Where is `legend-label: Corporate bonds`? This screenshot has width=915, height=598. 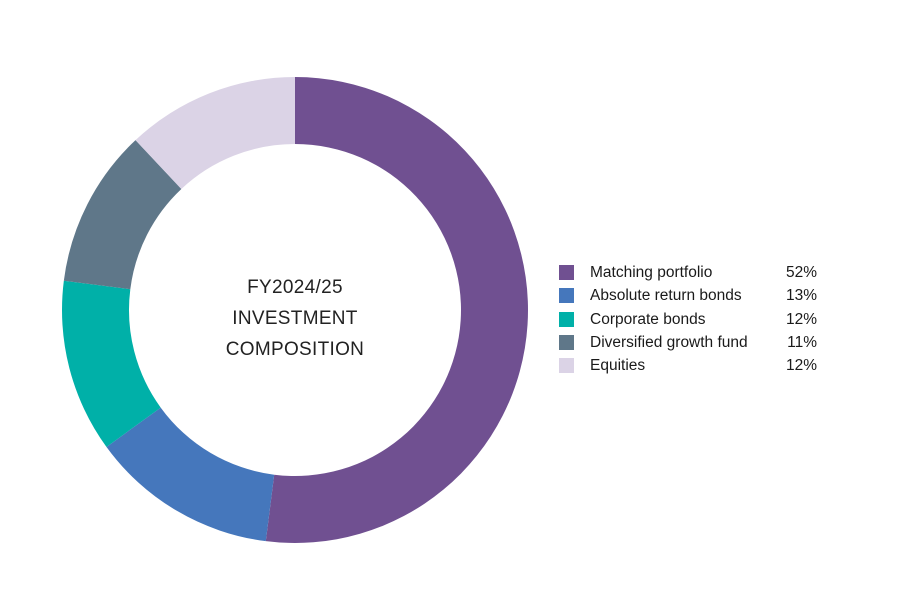
legend-label: Corporate bonds is located at coordinates (648, 319).